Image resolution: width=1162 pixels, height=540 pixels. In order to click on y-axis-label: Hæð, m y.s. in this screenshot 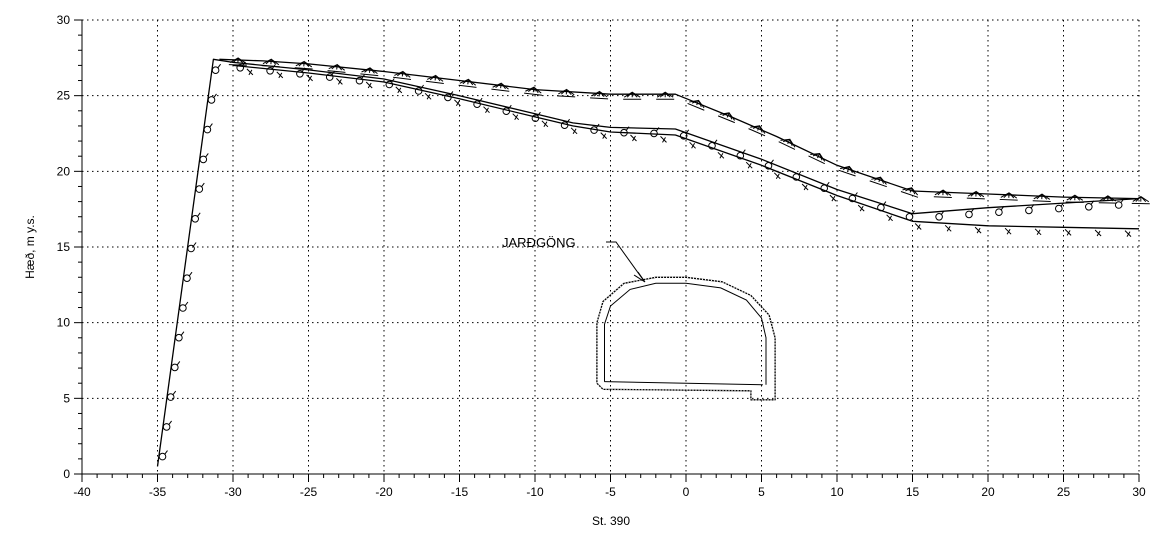, I will do `click(30, 247)`.